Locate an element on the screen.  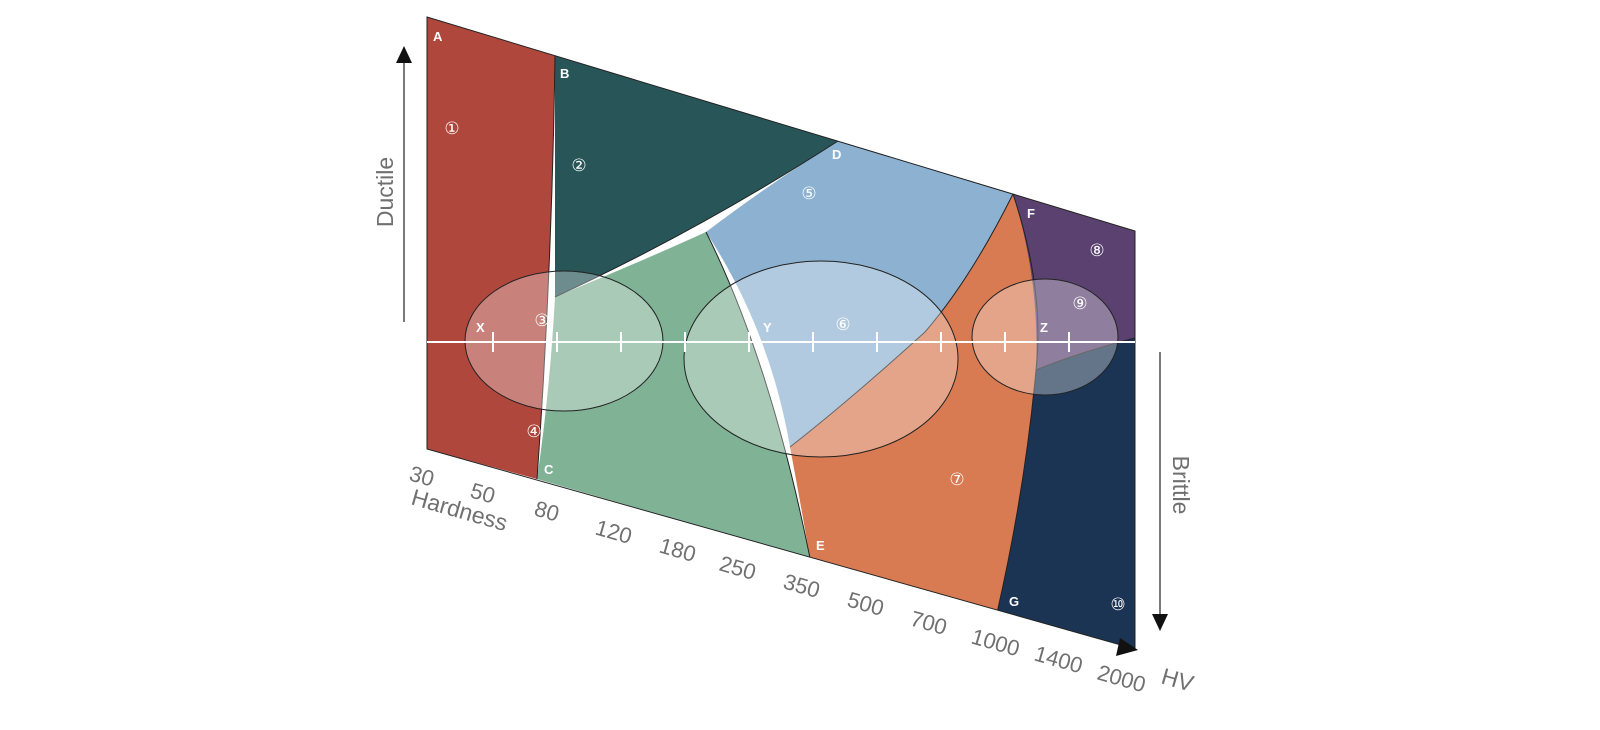
hardness-tick-80: 80 is located at coordinates (547, 511).